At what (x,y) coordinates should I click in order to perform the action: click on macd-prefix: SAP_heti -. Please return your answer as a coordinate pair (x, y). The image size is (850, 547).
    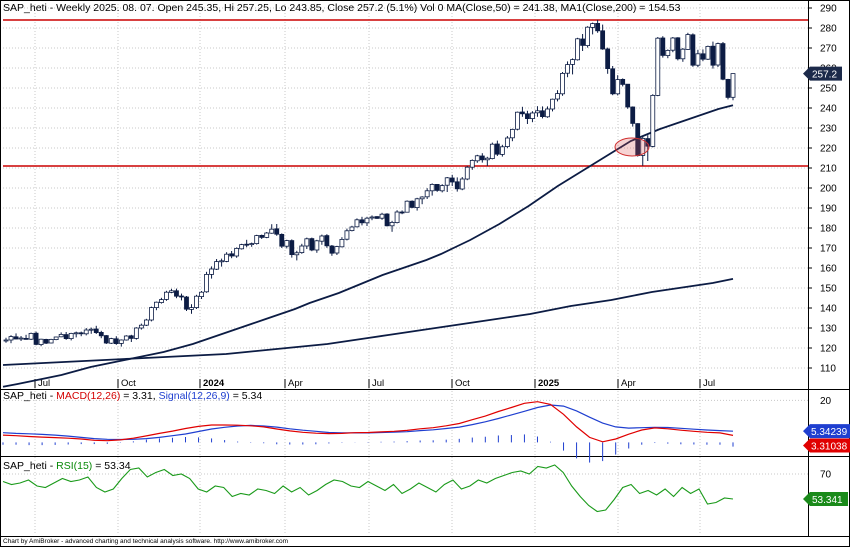
    Looking at the image, I should click on (30, 396).